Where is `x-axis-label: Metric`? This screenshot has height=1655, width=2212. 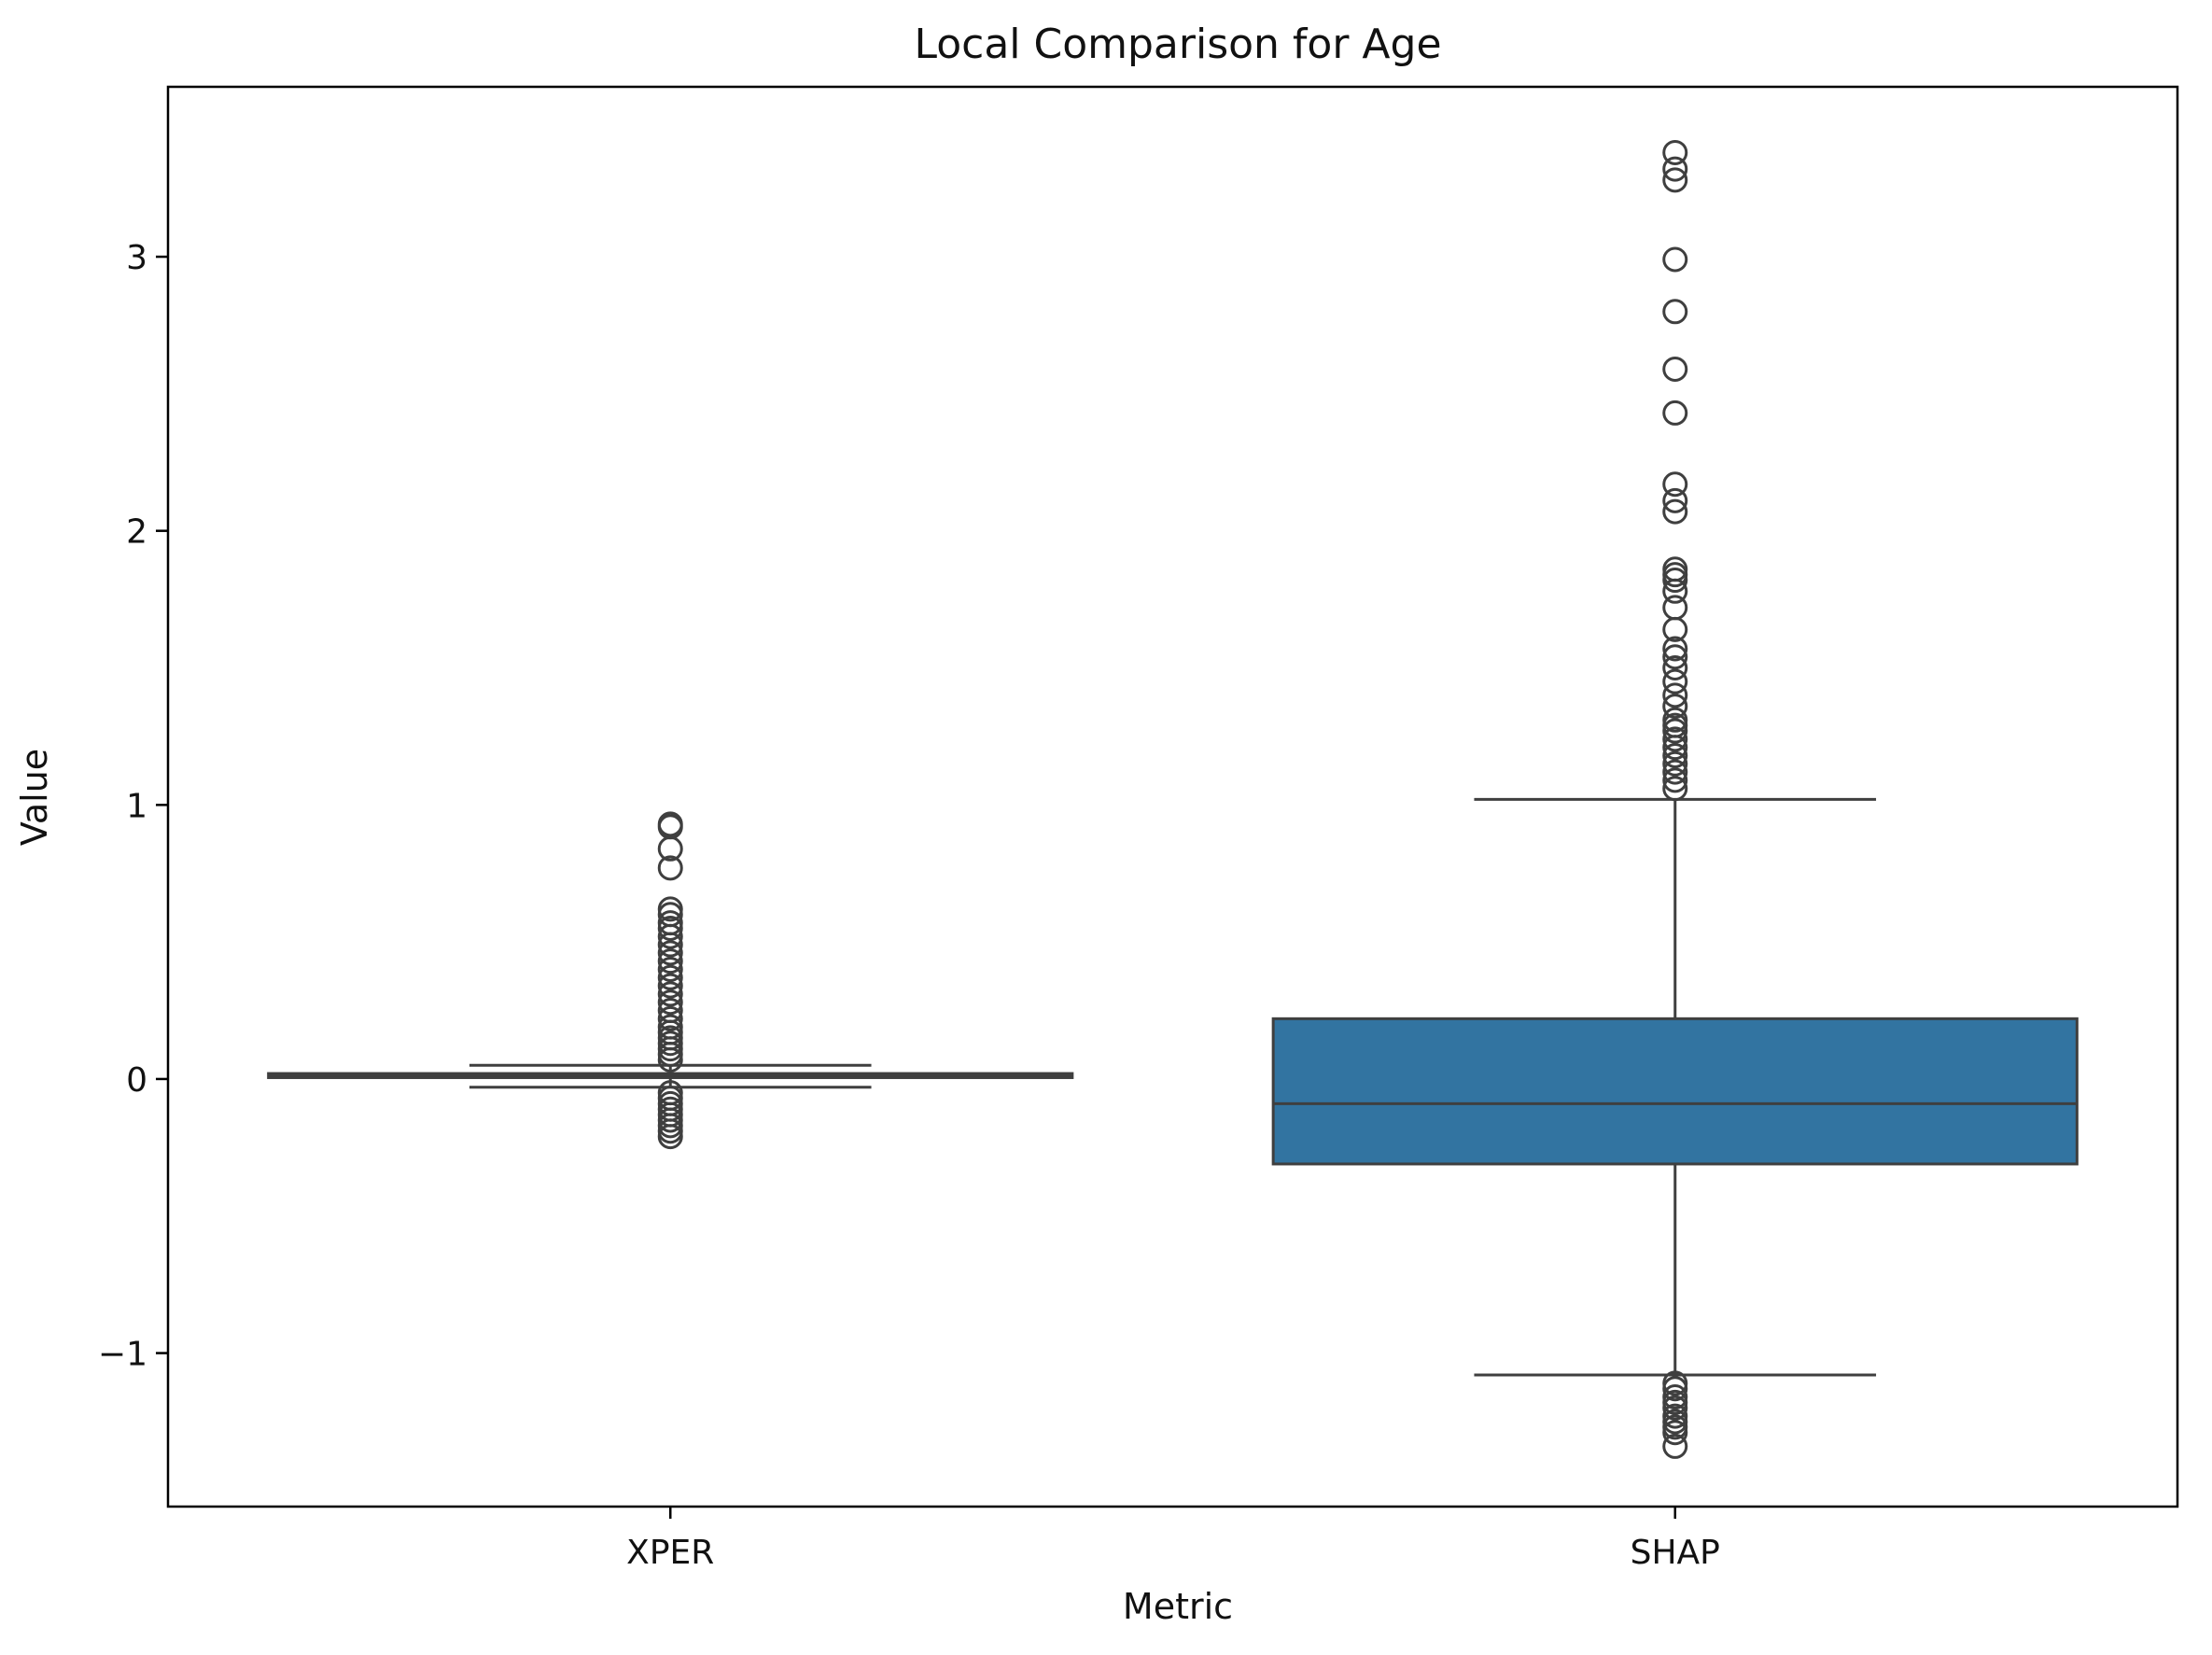
x-axis-label: Metric is located at coordinates (1178, 1606).